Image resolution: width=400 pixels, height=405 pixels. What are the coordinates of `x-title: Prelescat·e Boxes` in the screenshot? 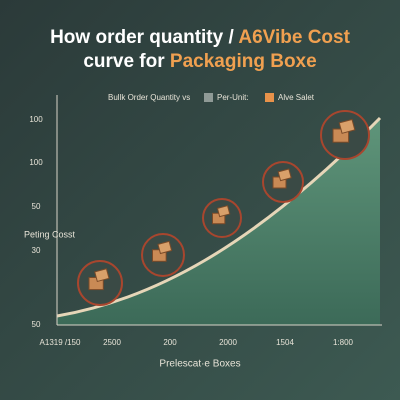 It's located at (199, 364).